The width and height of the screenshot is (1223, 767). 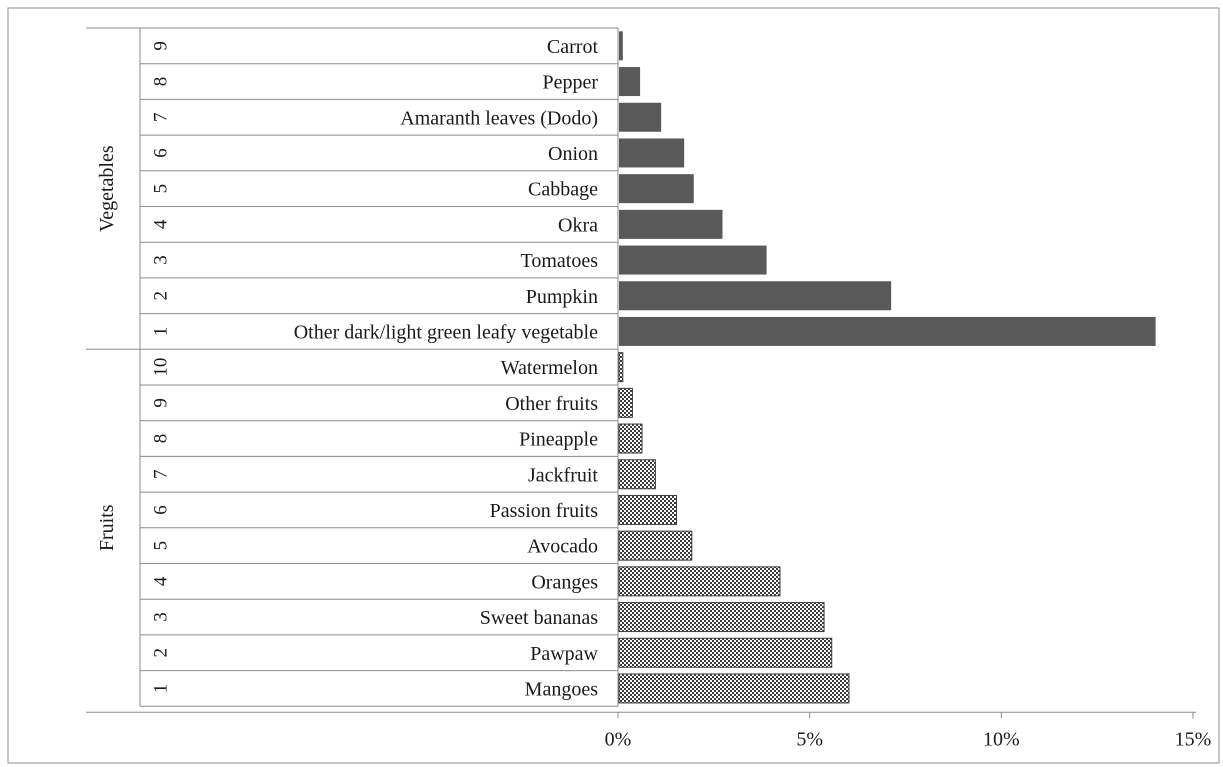 What do you see at coordinates (558, 440) in the screenshot?
I see `category-label: Pineapple` at bounding box center [558, 440].